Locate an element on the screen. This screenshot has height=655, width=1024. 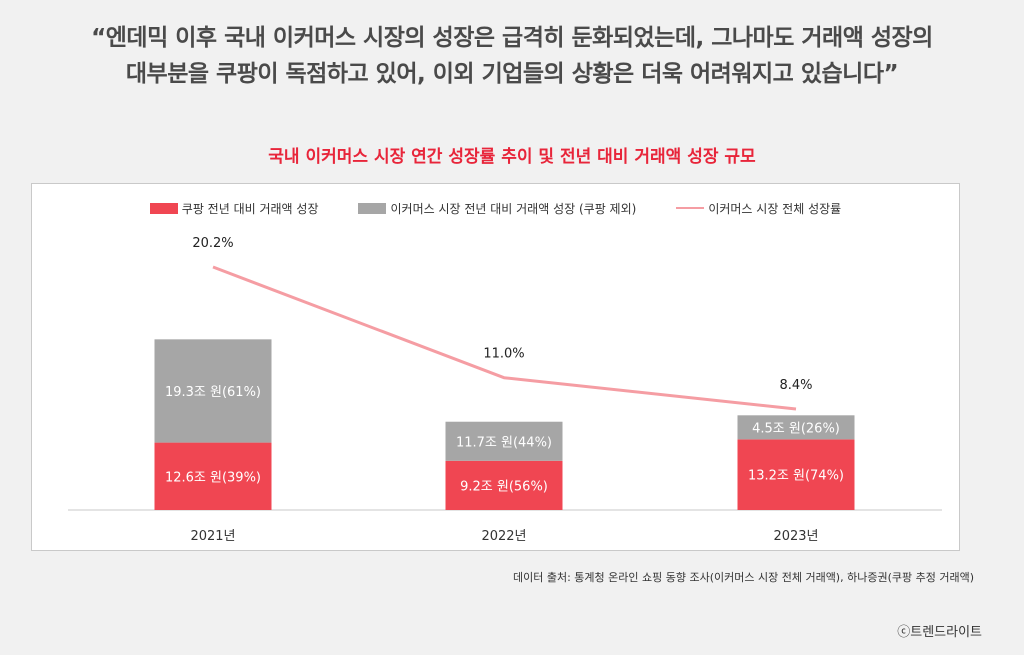
legend-item-growth-rate: 이커머스 시장 전체 성장률 is located at coordinates (758, 208).